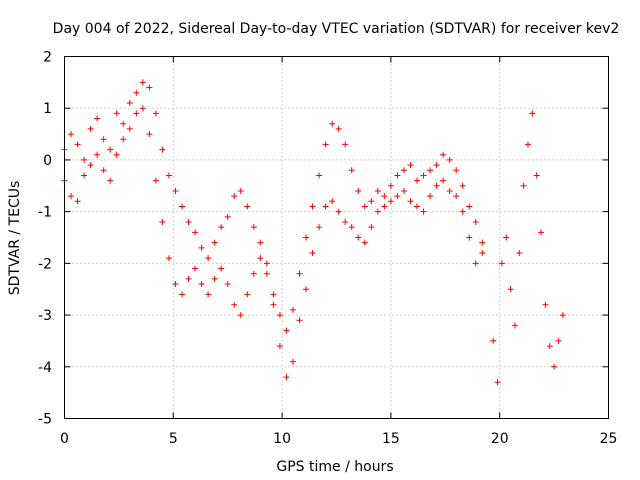 The width and height of the screenshot is (640, 480). What do you see at coordinates (45, 368) in the screenshot?
I see `y-tick-label: -4` at bounding box center [45, 368].